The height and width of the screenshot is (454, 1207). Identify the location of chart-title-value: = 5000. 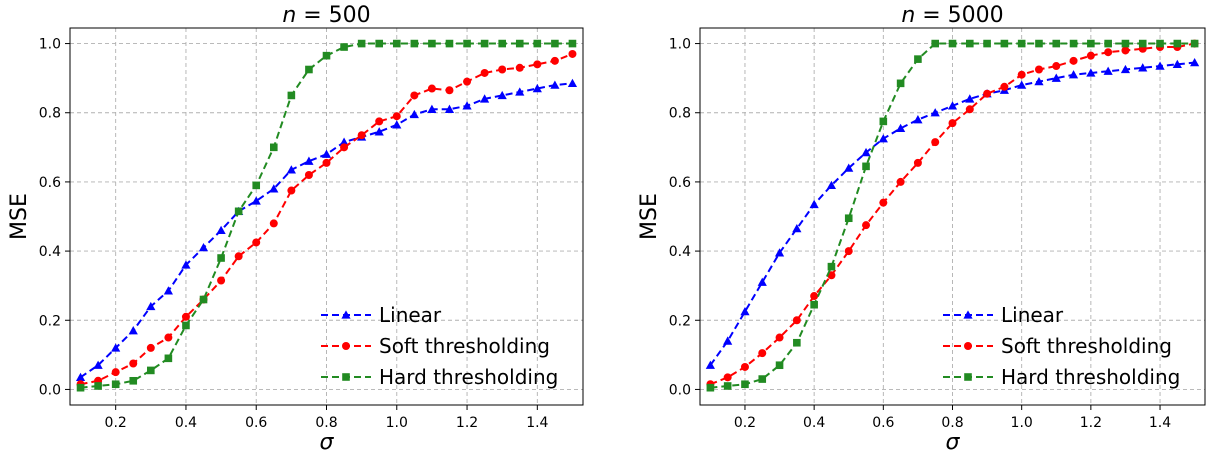
(959, 15).